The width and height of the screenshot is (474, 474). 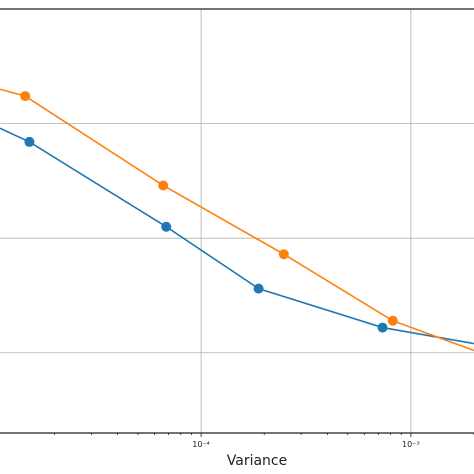 What do you see at coordinates (201, 444) in the screenshot?
I see `x-tick-label-0: 10⁻⁴` at bounding box center [201, 444].